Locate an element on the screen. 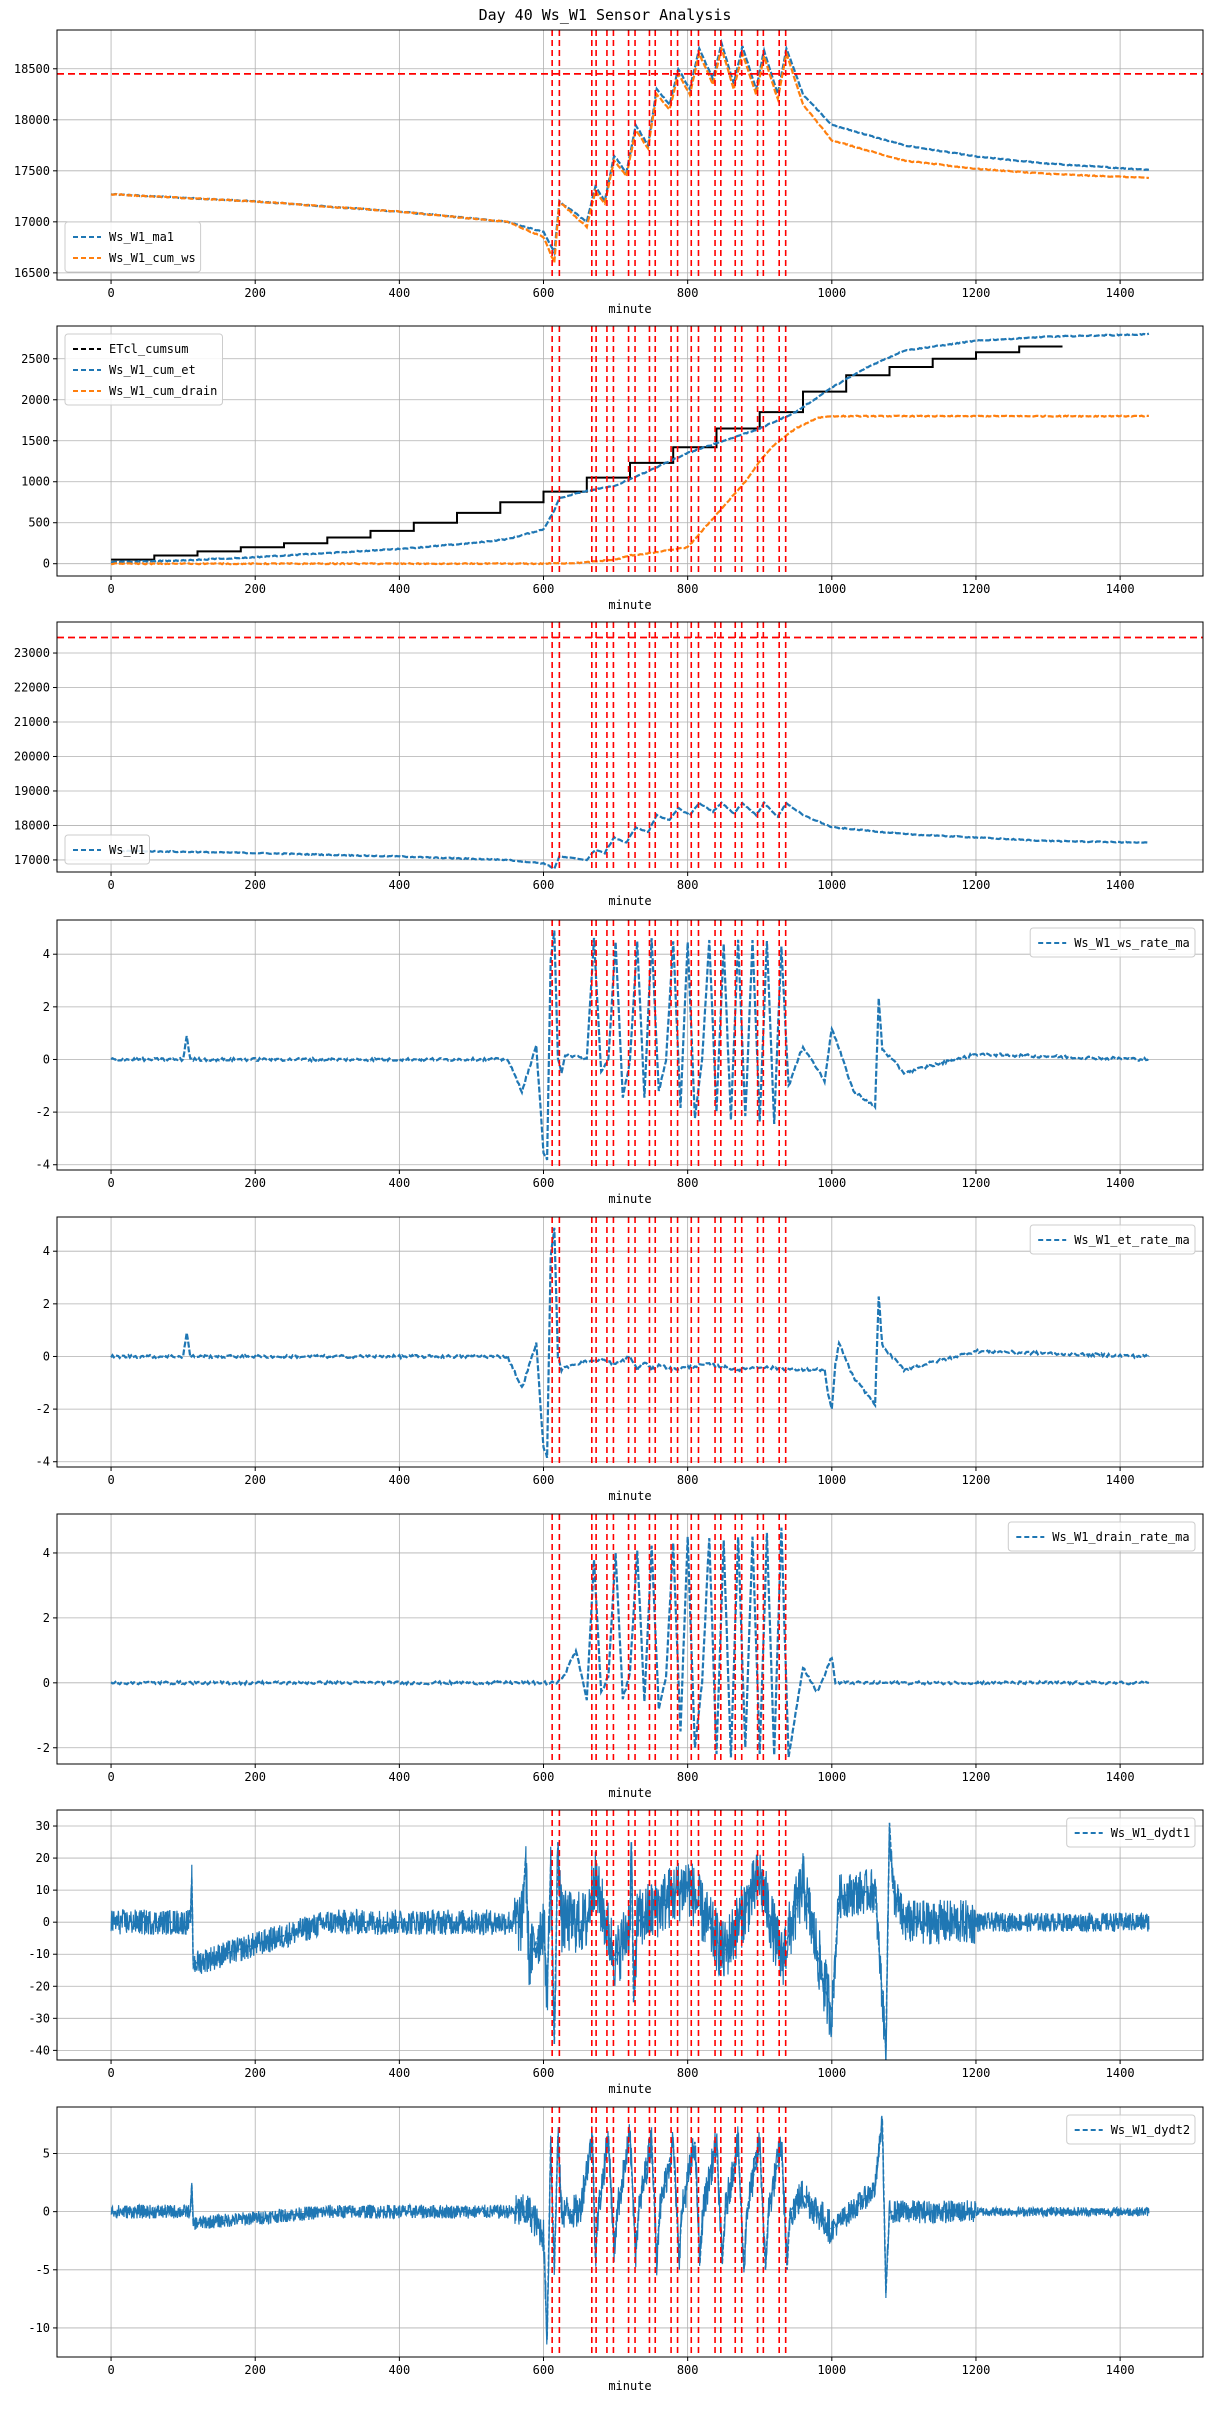 The height and width of the screenshot is (2411, 1211). legend: Ws_W1_ma1 Ws_W1_cum_ws is located at coordinates (133, 247).